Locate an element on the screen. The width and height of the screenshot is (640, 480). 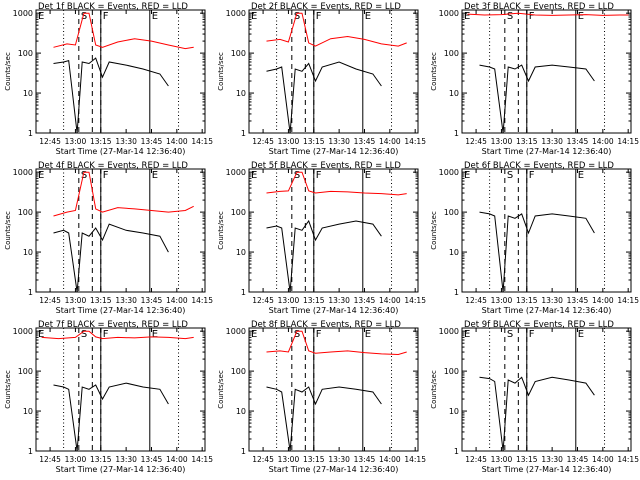
panel-title: Det 1f BLACK = Events, RED = LLD is located at coordinates (113, 7).